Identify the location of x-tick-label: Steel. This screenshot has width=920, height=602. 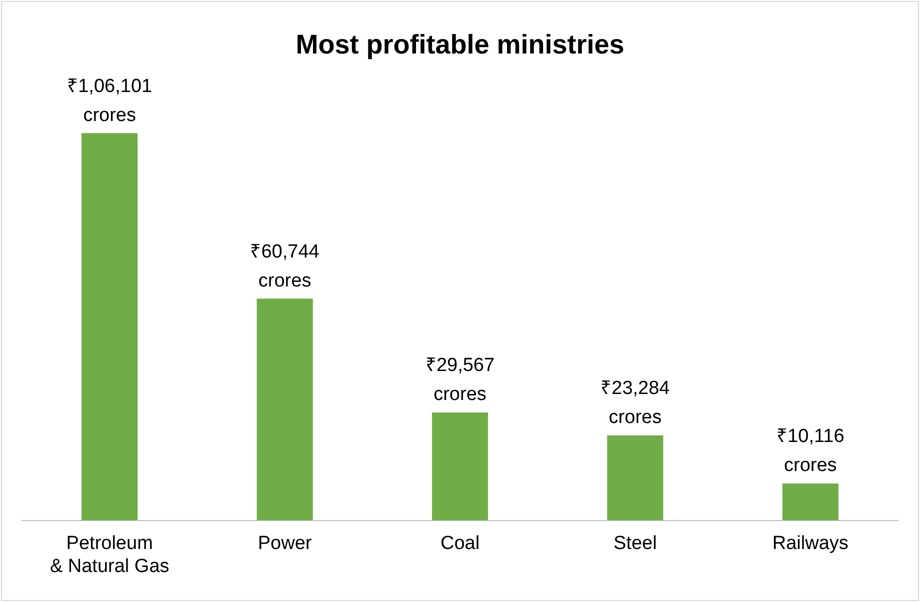
(635, 543).